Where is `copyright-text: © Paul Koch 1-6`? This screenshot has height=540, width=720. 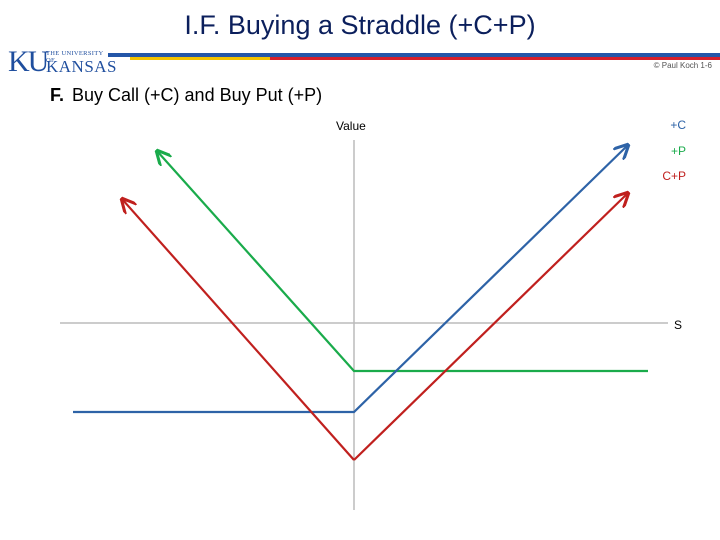 copyright-text: © Paul Koch 1-6 is located at coordinates (682, 65).